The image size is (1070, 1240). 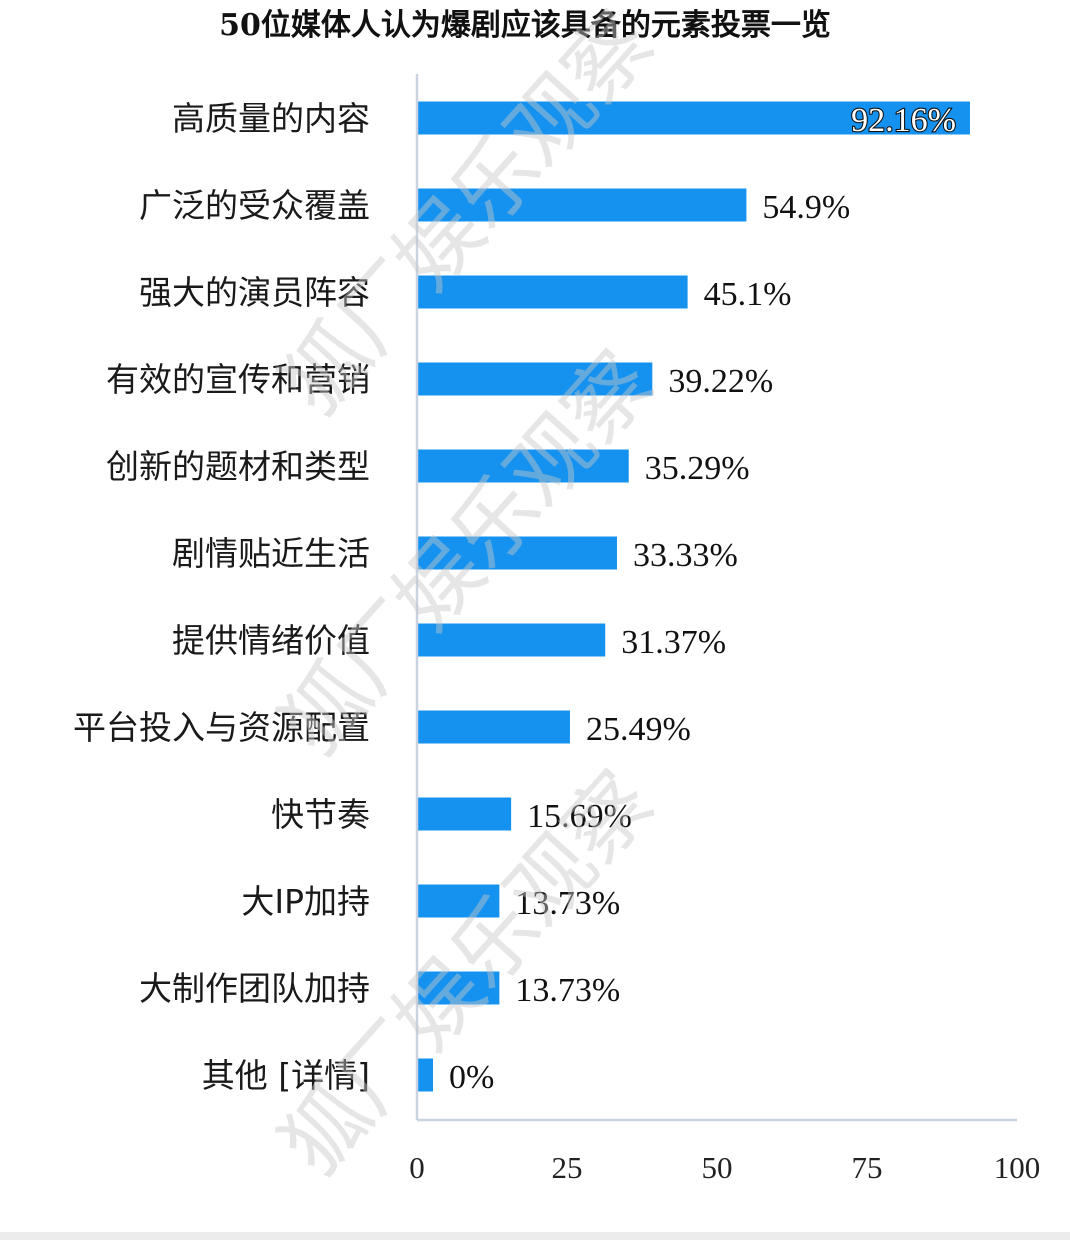 I want to click on category-label: 有效的宣传和营销, so click(x=238, y=379).